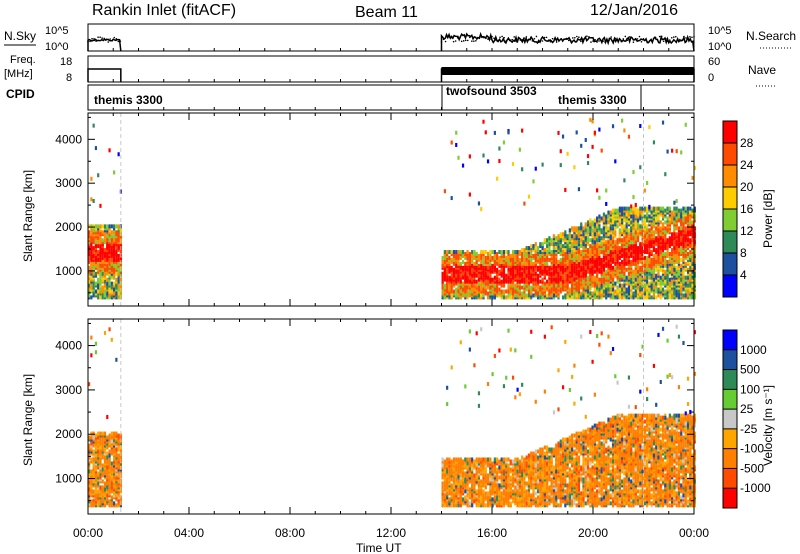 The width and height of the screenshot is (800, 554). Describe the element at coordinates (743, 275) in the screenshot. I see `colorbar-tick-label: 4` at that location.